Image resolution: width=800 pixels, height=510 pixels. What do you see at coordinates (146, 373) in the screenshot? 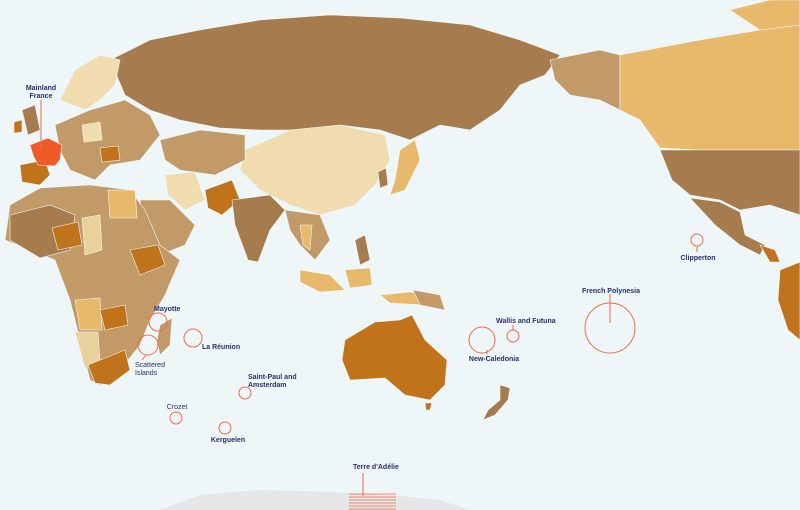
I see `label-scattered-islands-2: Islands` at bounding box center [146, 373].